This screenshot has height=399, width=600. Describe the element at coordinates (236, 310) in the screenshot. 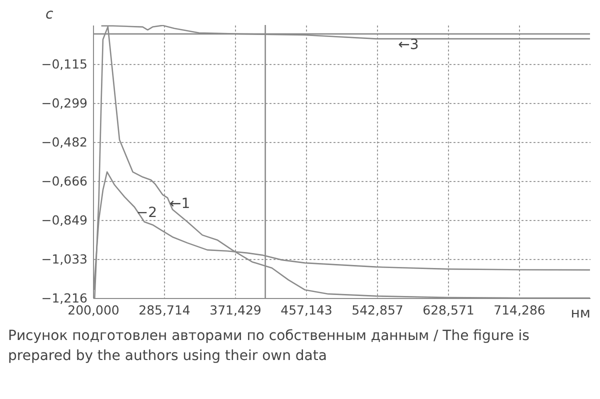

I see `x-tick-label: 371,429` at that location.